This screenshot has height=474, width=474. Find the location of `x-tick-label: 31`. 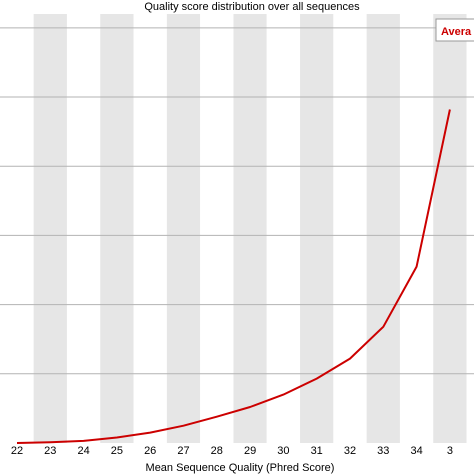

x-tick-label: 31 is located at coordinates (317, 451).